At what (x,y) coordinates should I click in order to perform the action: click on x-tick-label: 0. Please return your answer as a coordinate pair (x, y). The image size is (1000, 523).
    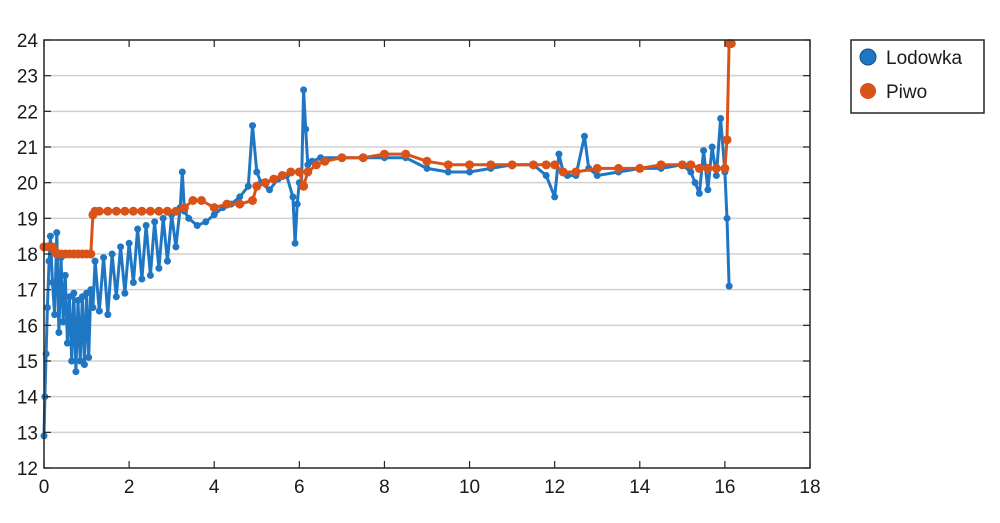
    Looking at the image, I should click on (44, 487).